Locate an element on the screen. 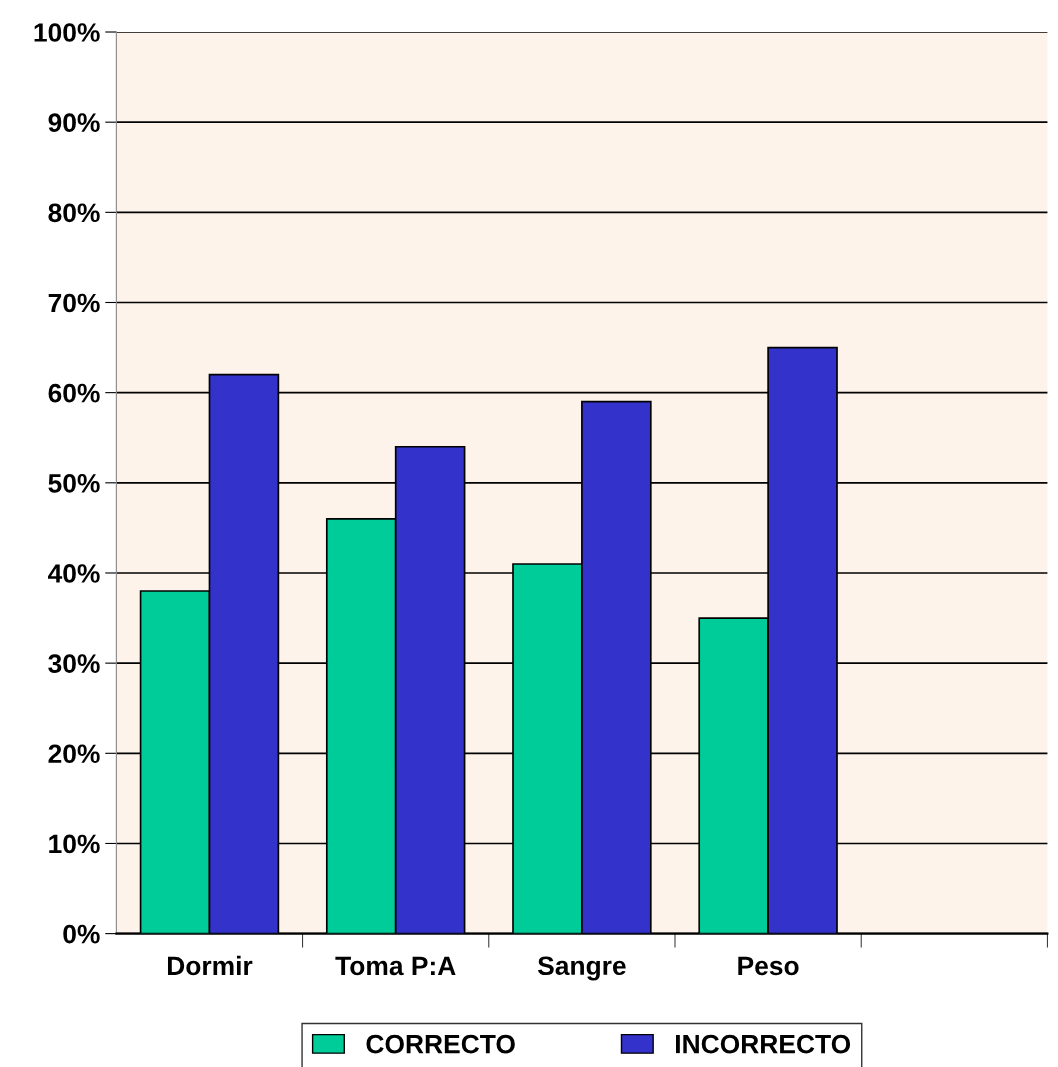 The image size is (1058, 1067). x-tick-label: Toma P:A is located at coordinates (395, 966).